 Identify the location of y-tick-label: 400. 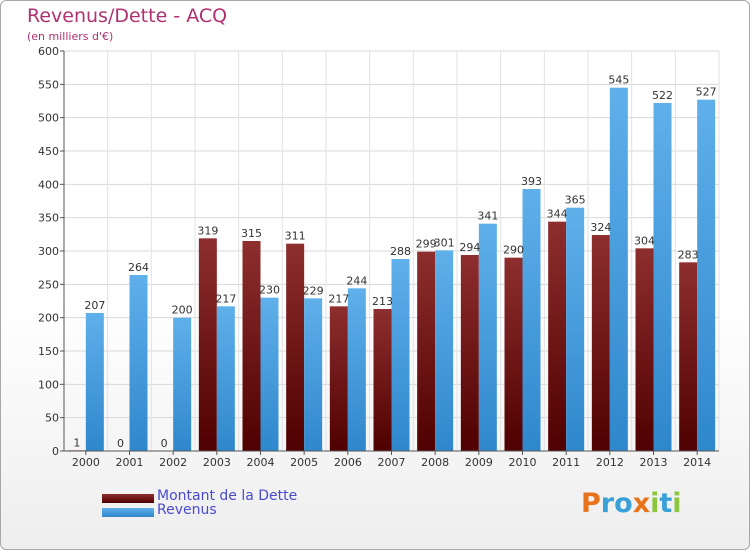
(48, 184).